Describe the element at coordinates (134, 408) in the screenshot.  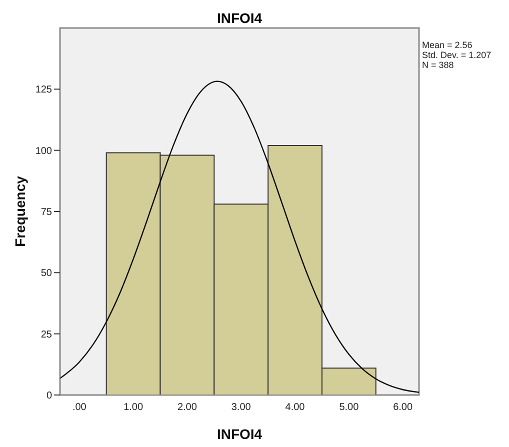
I see `x-tick-label: 1.00` at that location.